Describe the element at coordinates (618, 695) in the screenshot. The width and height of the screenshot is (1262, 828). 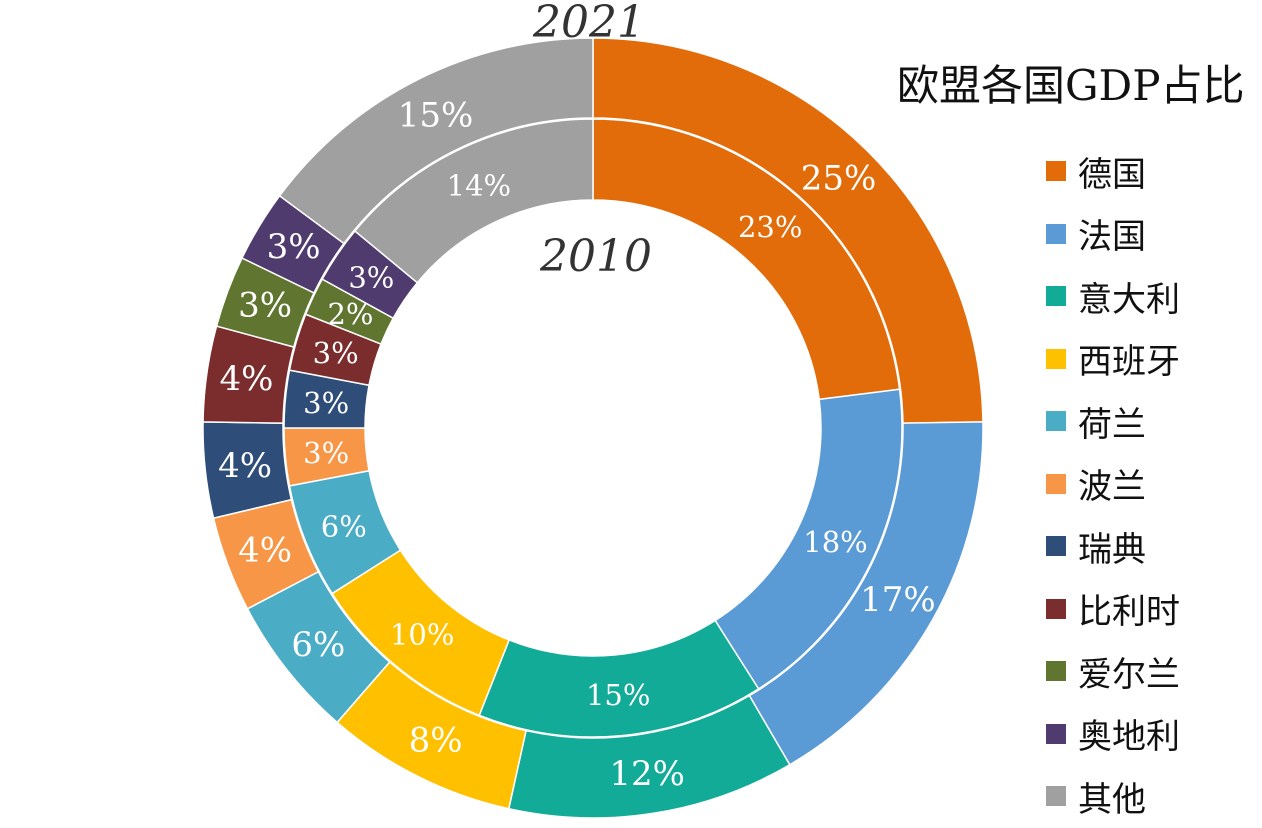
I see `data-label-2010-意大利: 15%` at that location.